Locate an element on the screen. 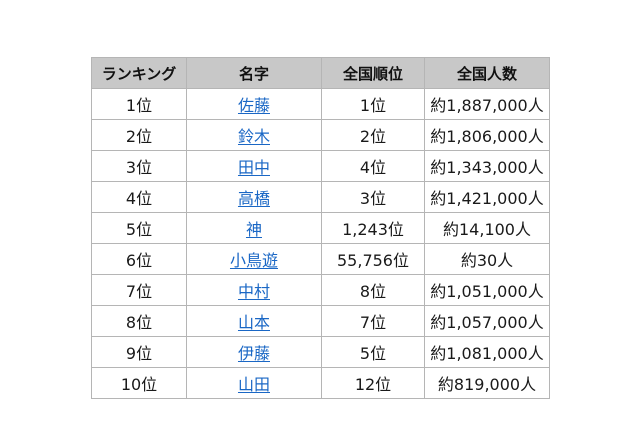 This screenshot has height=426, width=640. surname-link: 鈴木 is located at coordinates (253, 136).